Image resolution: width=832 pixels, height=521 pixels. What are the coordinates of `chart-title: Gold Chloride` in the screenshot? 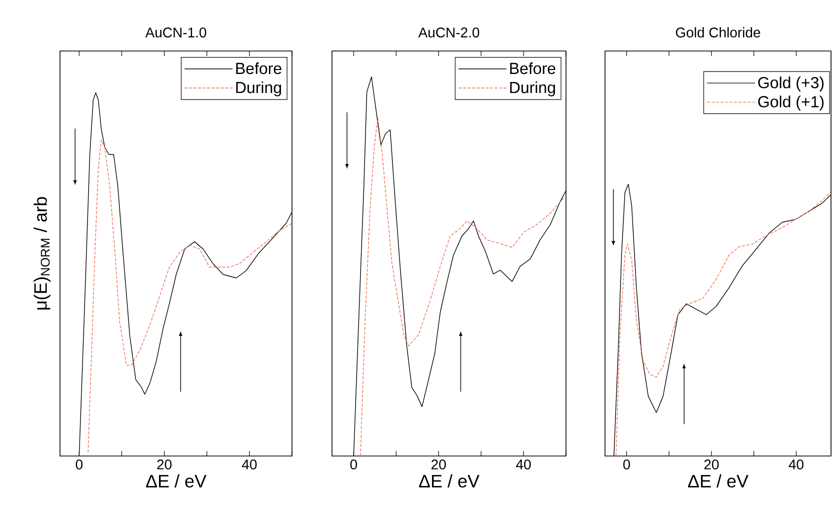 It's located at (718, 32).